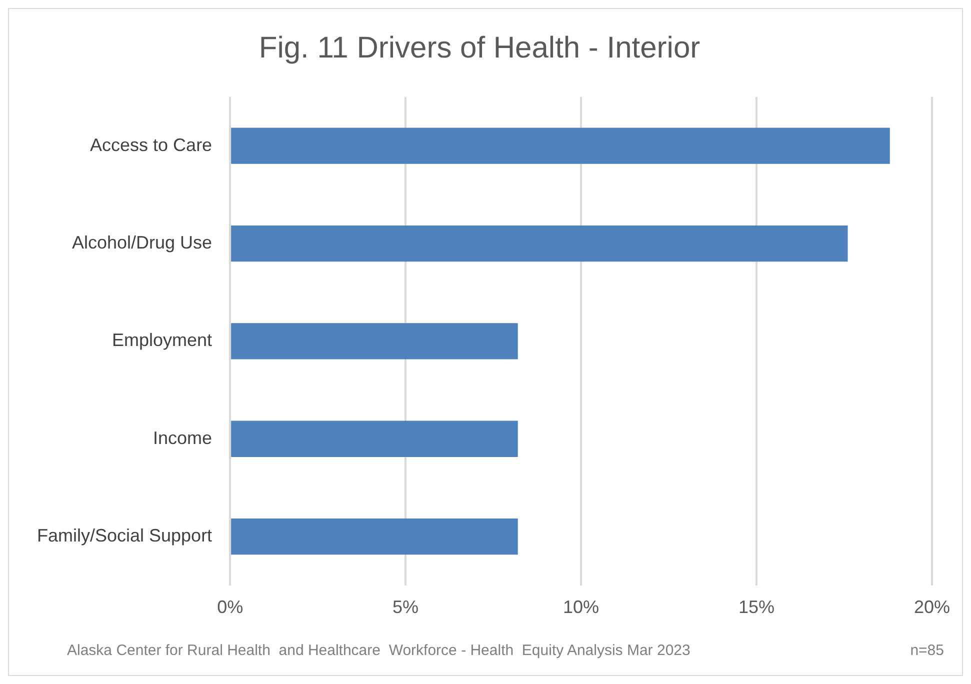  What do you see at coordinates (932, 607) in the screenshot?
I see `x-tick-label: 20%` at bounding box center [932, 607].